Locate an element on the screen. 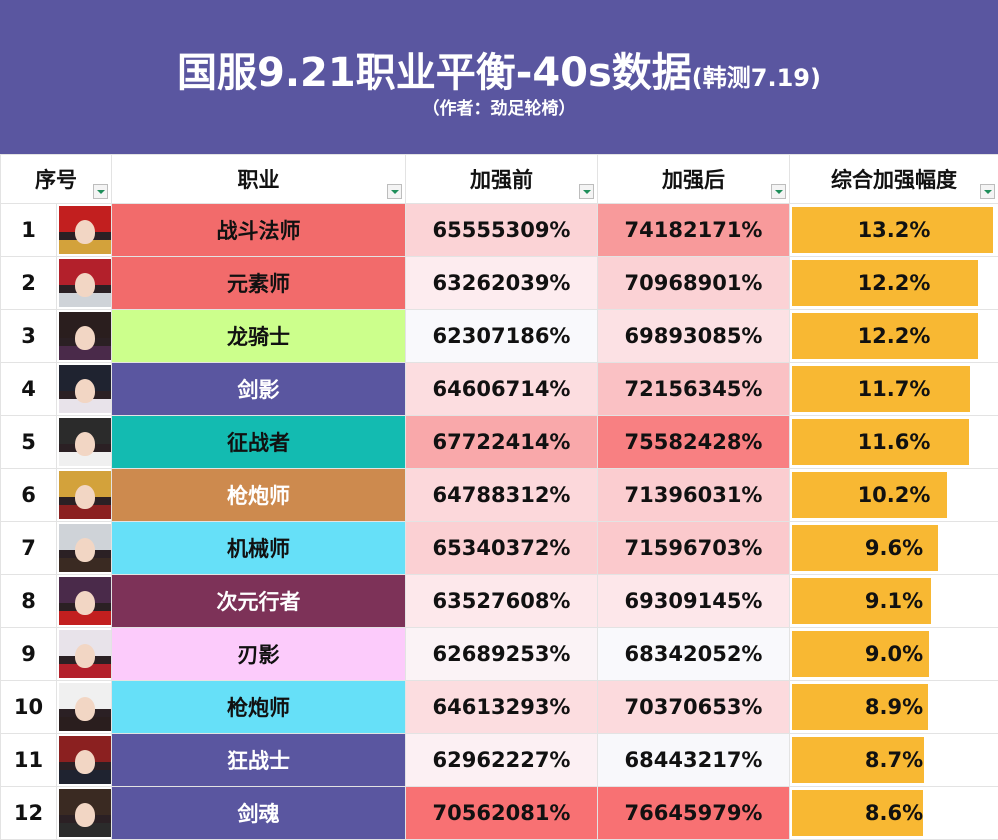  row-index: 3 is located at coordinates (29, 336).